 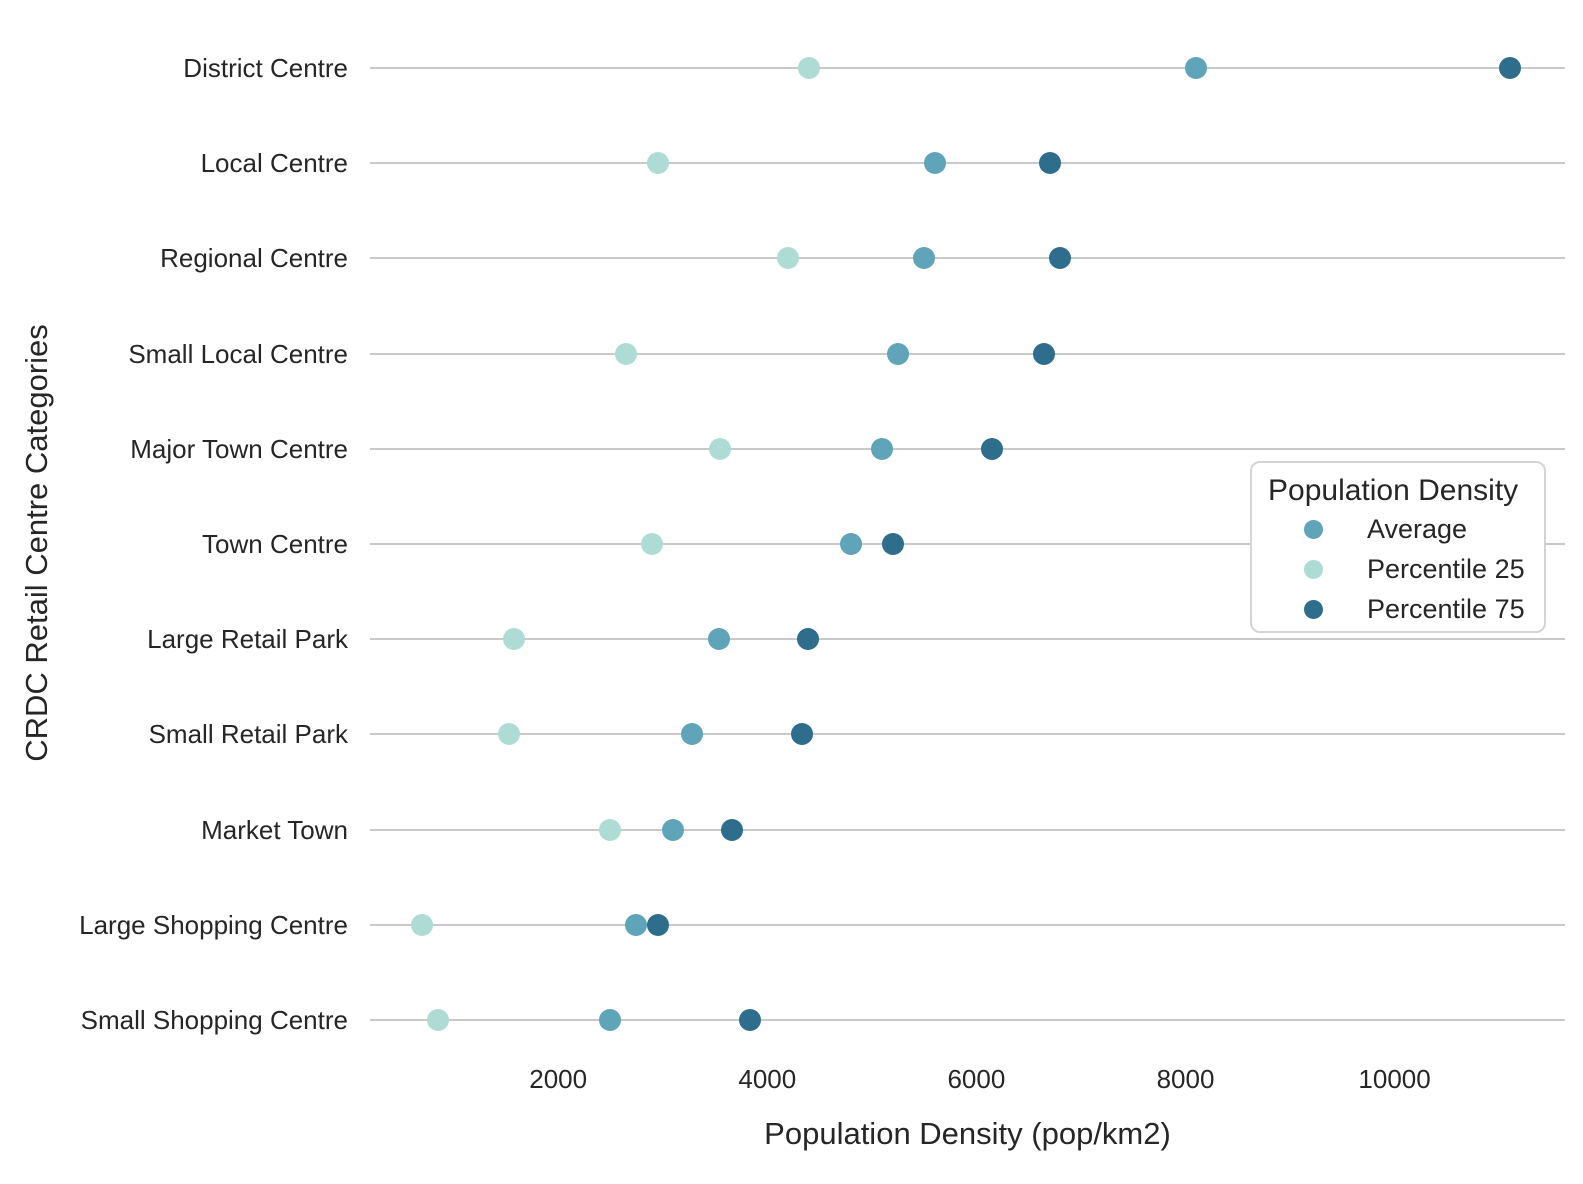 I want to click on y-tick-label: District Centre, so click(x=265, y=68).